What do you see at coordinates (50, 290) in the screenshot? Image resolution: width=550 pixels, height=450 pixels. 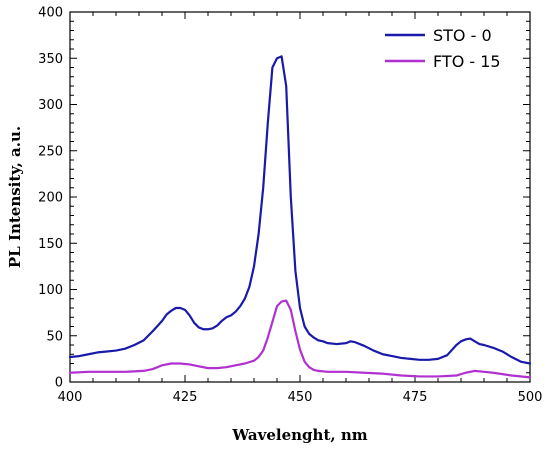 I see `y-tick-label: 100` at bounding box center [50, 290].